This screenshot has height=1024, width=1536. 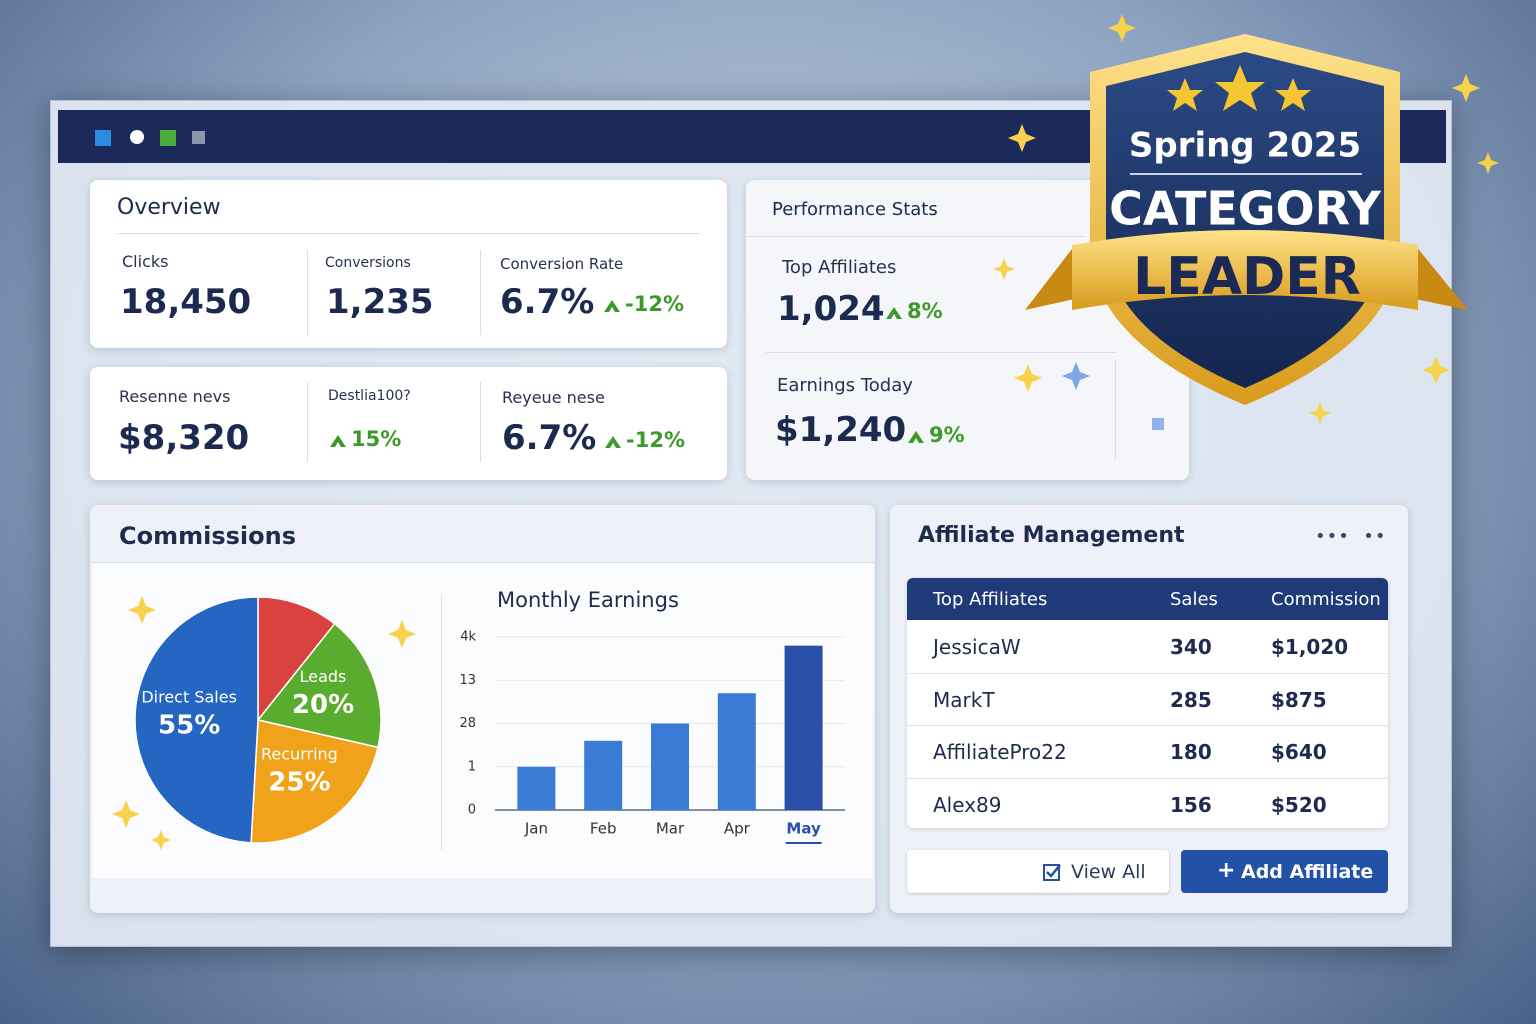 I want to click on y-tick-label: 0, so click(x=472, y=810).